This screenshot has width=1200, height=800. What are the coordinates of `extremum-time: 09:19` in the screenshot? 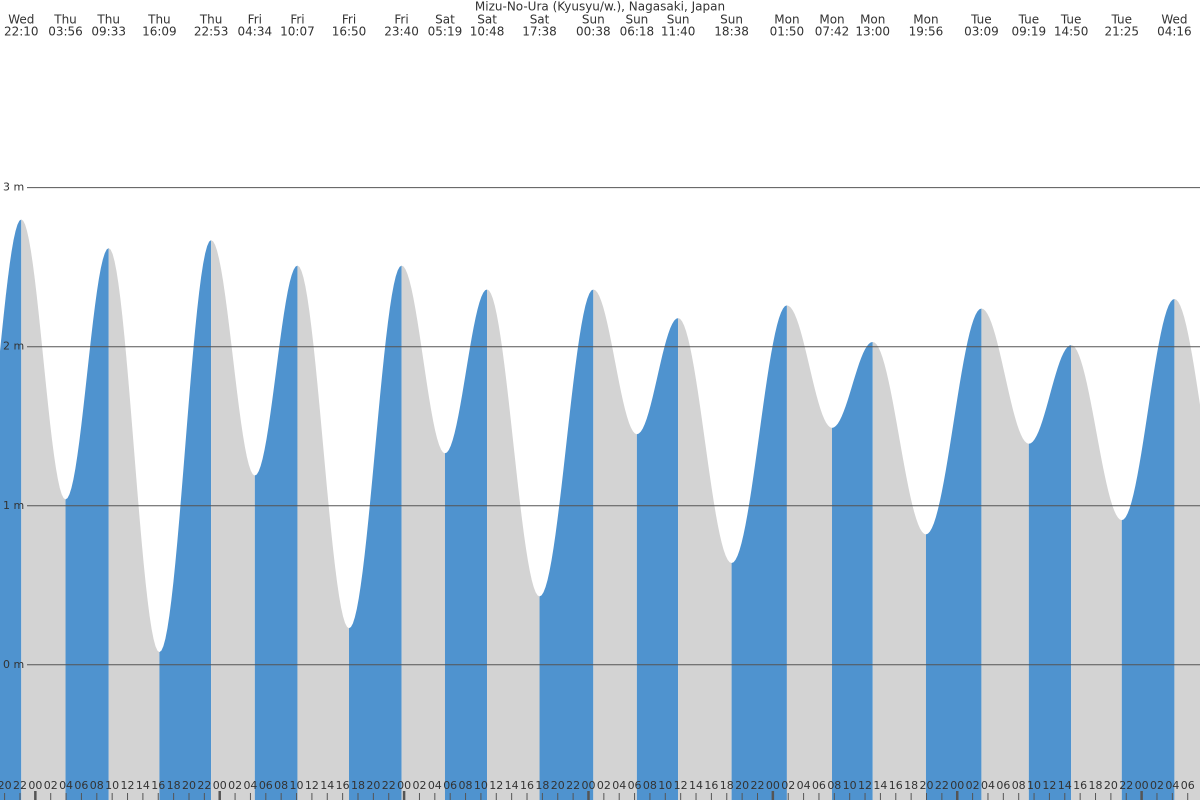 It's located at (1029, 32).